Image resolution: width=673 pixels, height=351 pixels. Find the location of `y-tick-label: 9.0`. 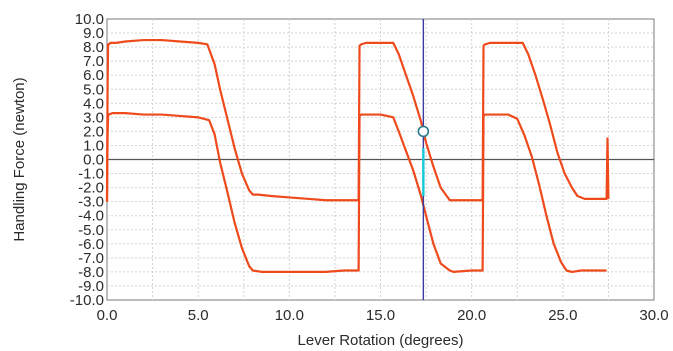

y-tick-label: 9.0 is located at coordinates (93, 33).